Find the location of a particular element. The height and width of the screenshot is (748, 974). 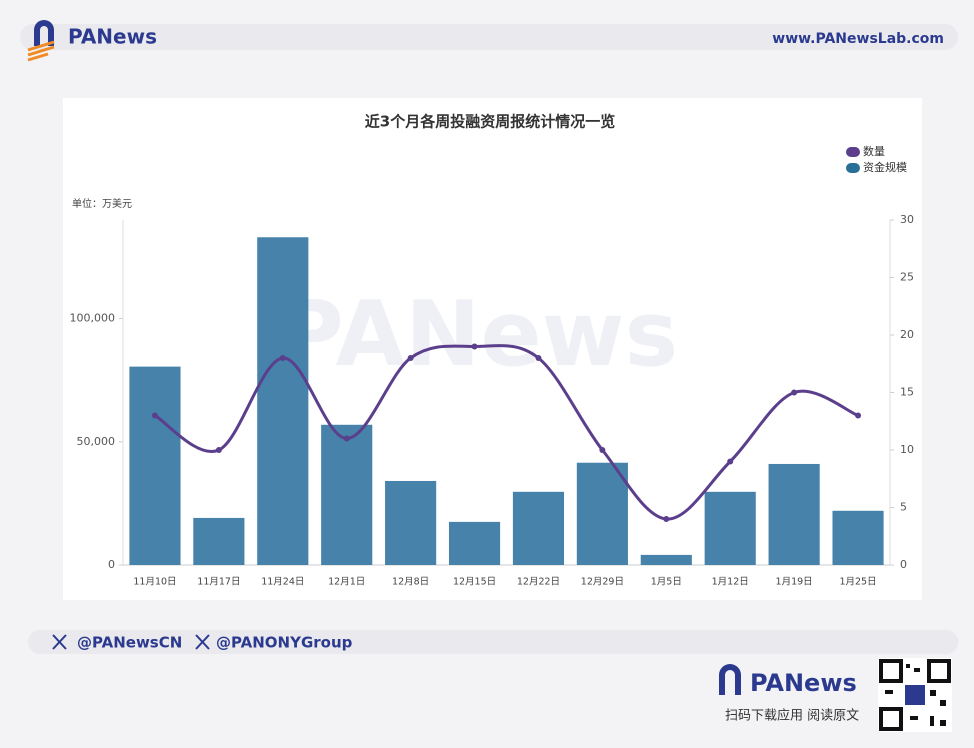

x-tick-label: 12月29日 is located at coordinates (602, 582).